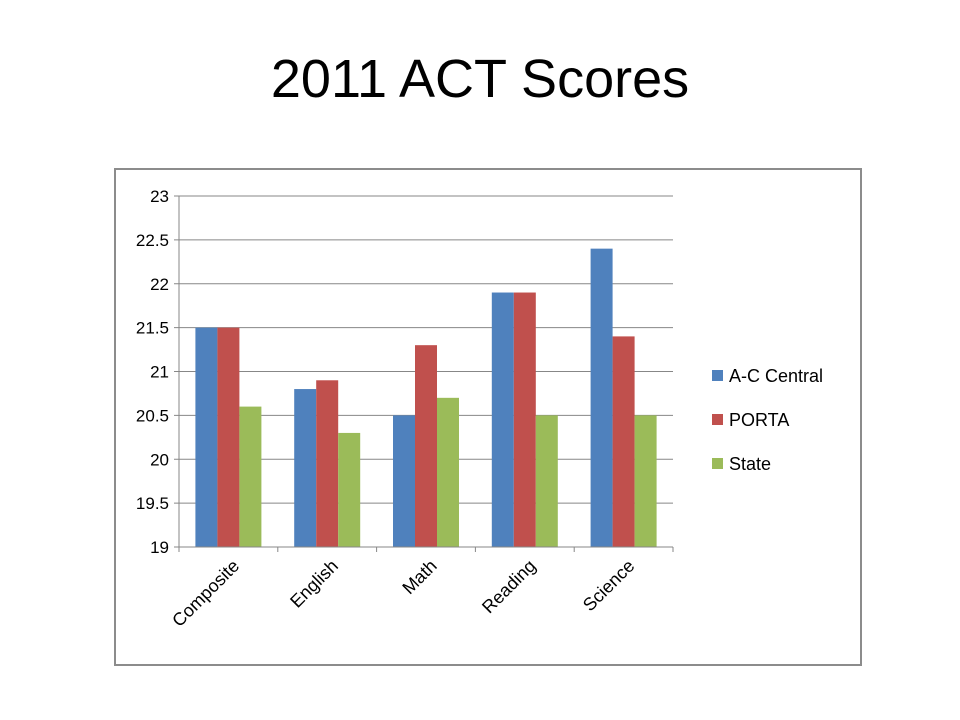  What do you see at coordinates (776, 376) in the screenshot?
I see `legend-label: A-C Central` at bounding box center [776, 376].